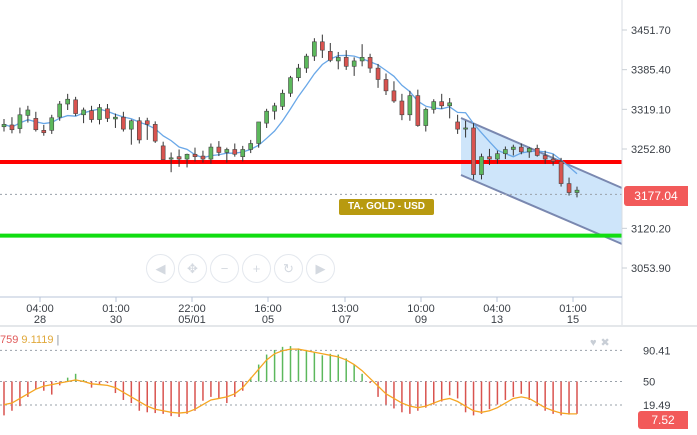  I want to click on price-tick-label: 3319.10, so click(651, 110).